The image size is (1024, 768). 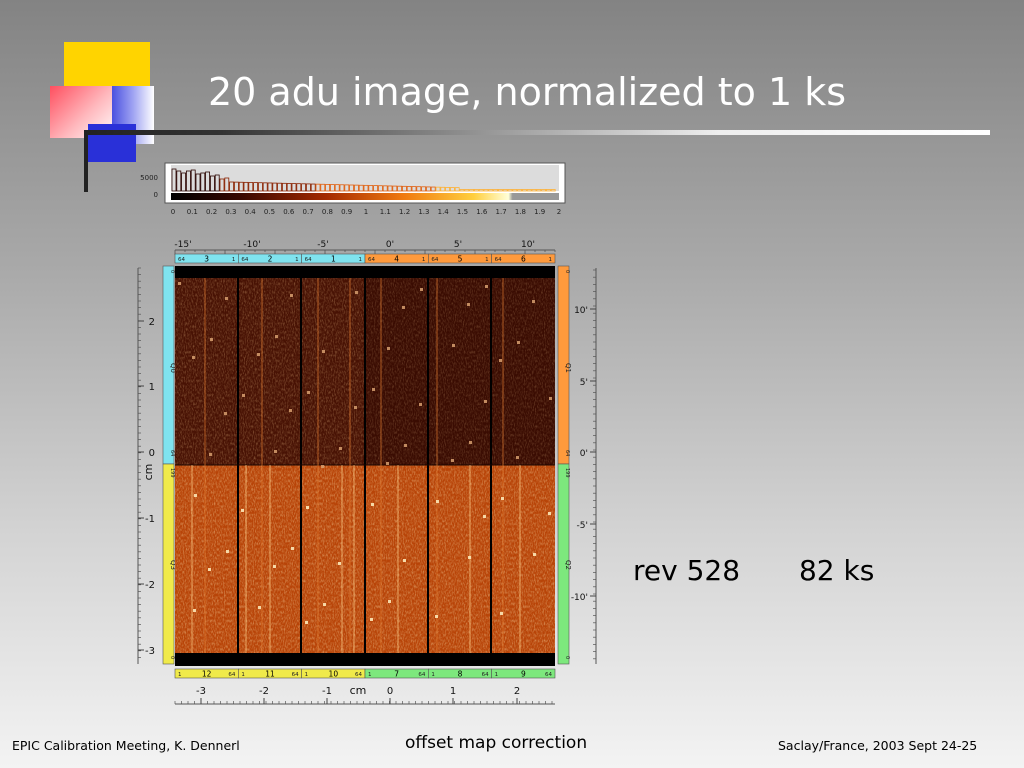 I want to click on left-quadrant-label: Q0, so click(x=173, y=368).